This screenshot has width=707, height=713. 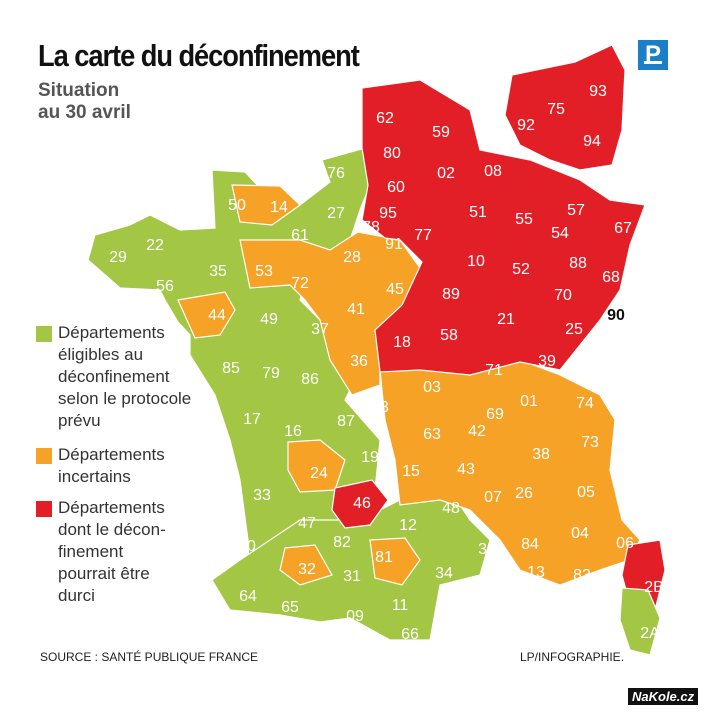 I want to click on dept-label-83: 83, so click(x=582, y=575).